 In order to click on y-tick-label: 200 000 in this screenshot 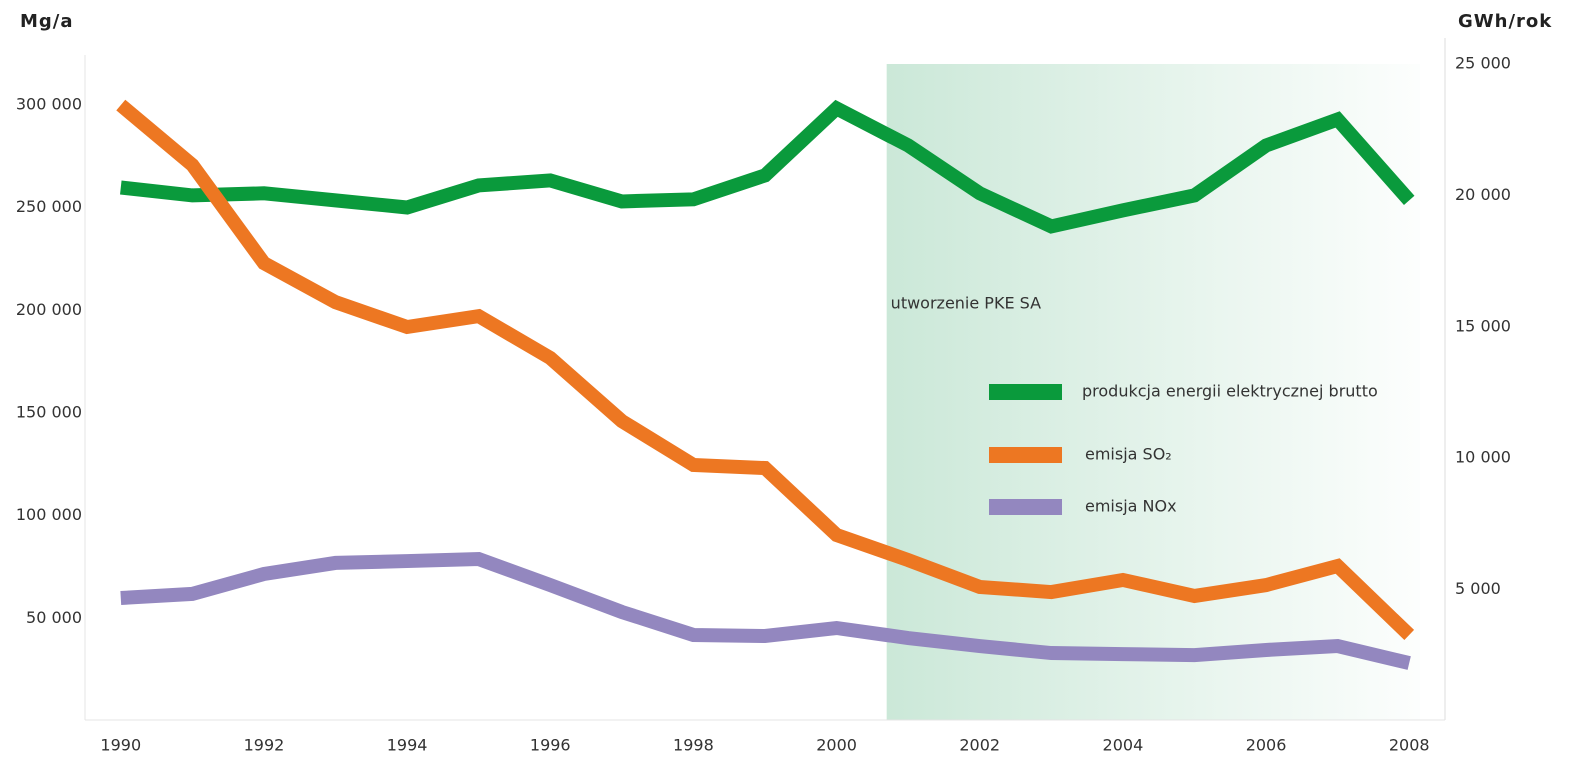, I will do `click(49, 309)`.